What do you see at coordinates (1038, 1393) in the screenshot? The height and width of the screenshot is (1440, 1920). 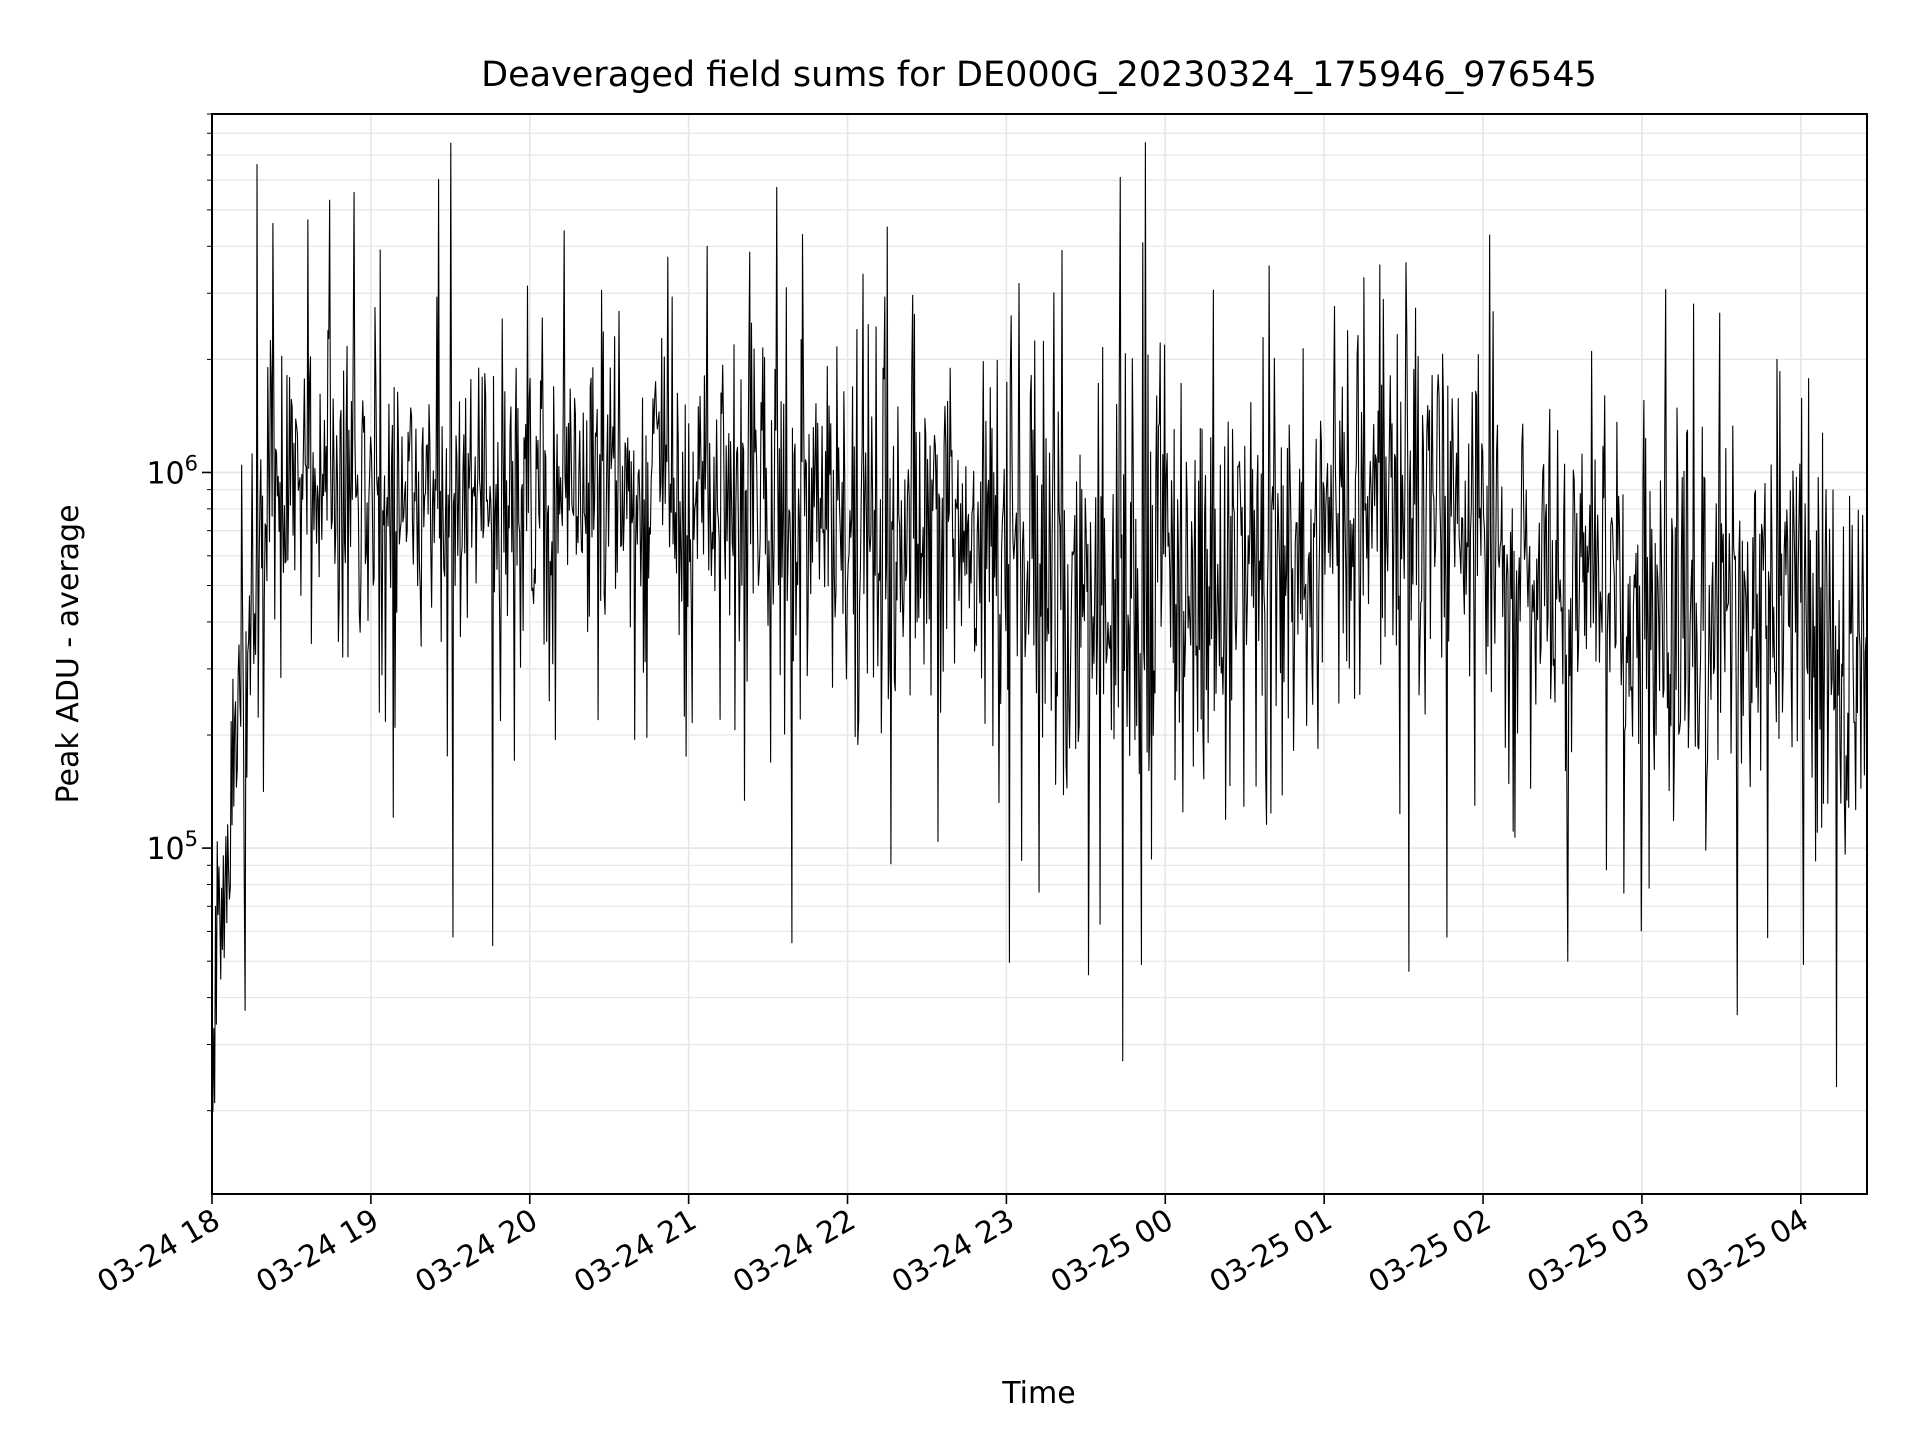 I see `x-axis-label: Time` at bounding box center [1038, 1393].